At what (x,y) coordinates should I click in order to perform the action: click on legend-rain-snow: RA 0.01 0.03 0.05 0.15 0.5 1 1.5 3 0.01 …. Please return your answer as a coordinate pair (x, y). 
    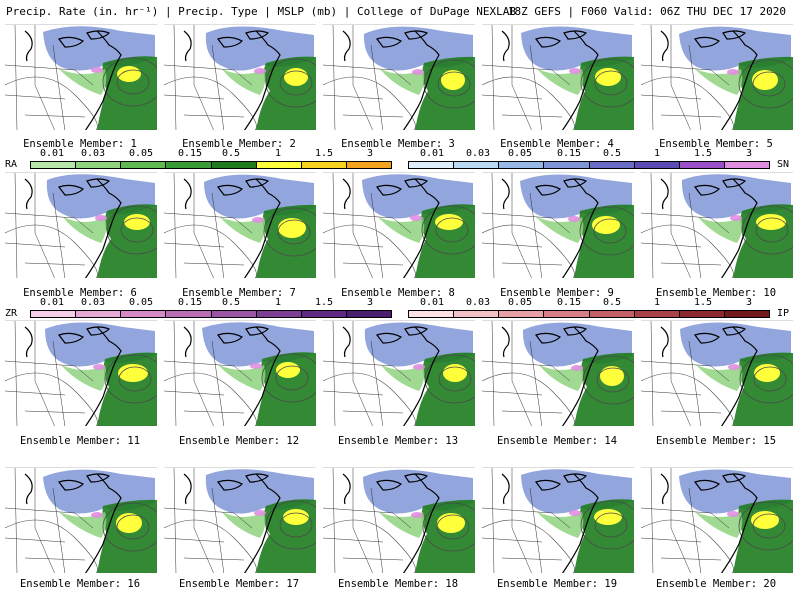
    Looking at the image, I should click on (400, 162).